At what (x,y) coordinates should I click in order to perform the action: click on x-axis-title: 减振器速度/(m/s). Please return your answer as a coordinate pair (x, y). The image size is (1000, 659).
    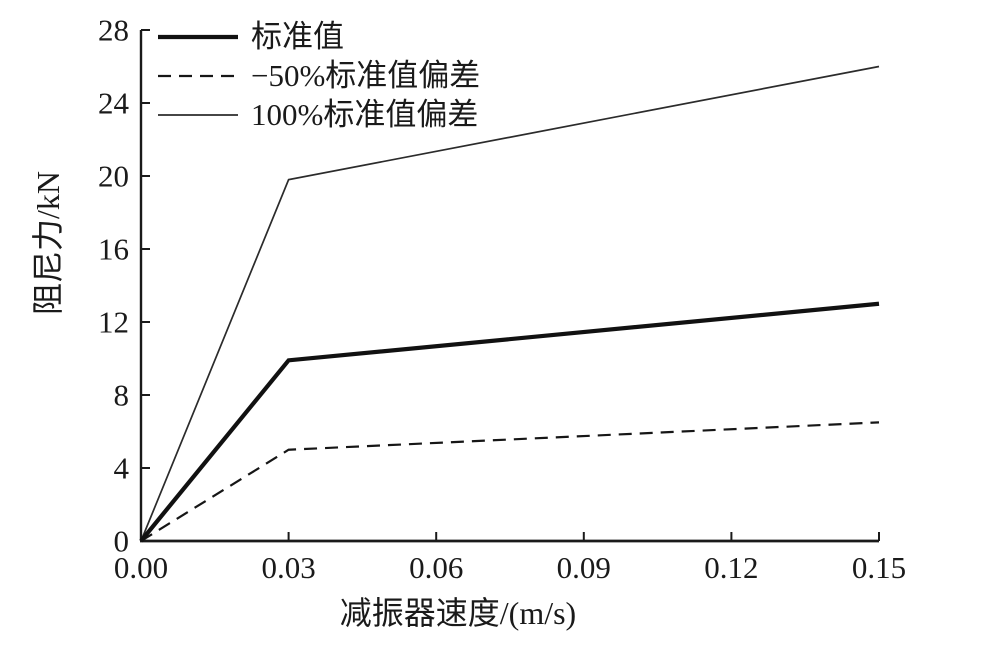
    Looking at the image, I should click on (458, 613).